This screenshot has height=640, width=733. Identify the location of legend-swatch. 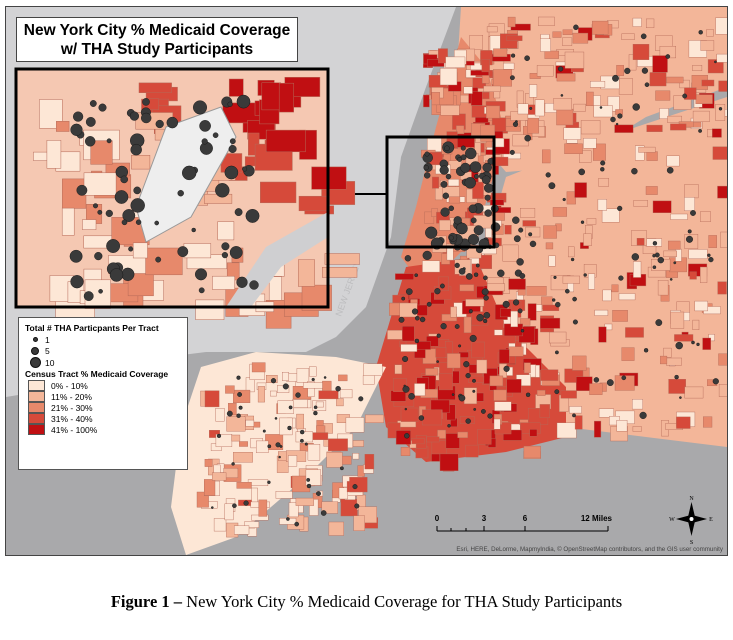
(36, 429).